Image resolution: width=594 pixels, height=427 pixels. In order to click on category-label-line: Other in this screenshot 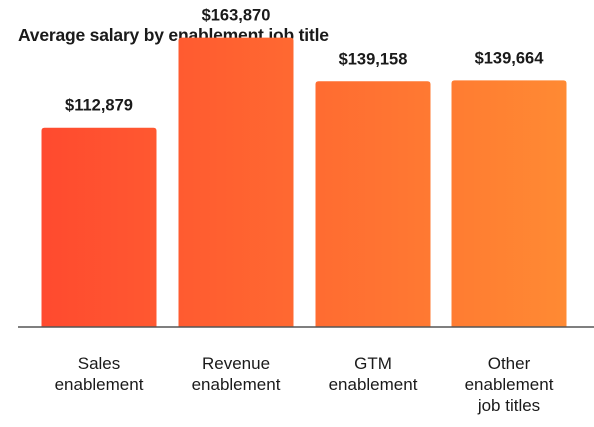, I will do `click(509, 363)`.